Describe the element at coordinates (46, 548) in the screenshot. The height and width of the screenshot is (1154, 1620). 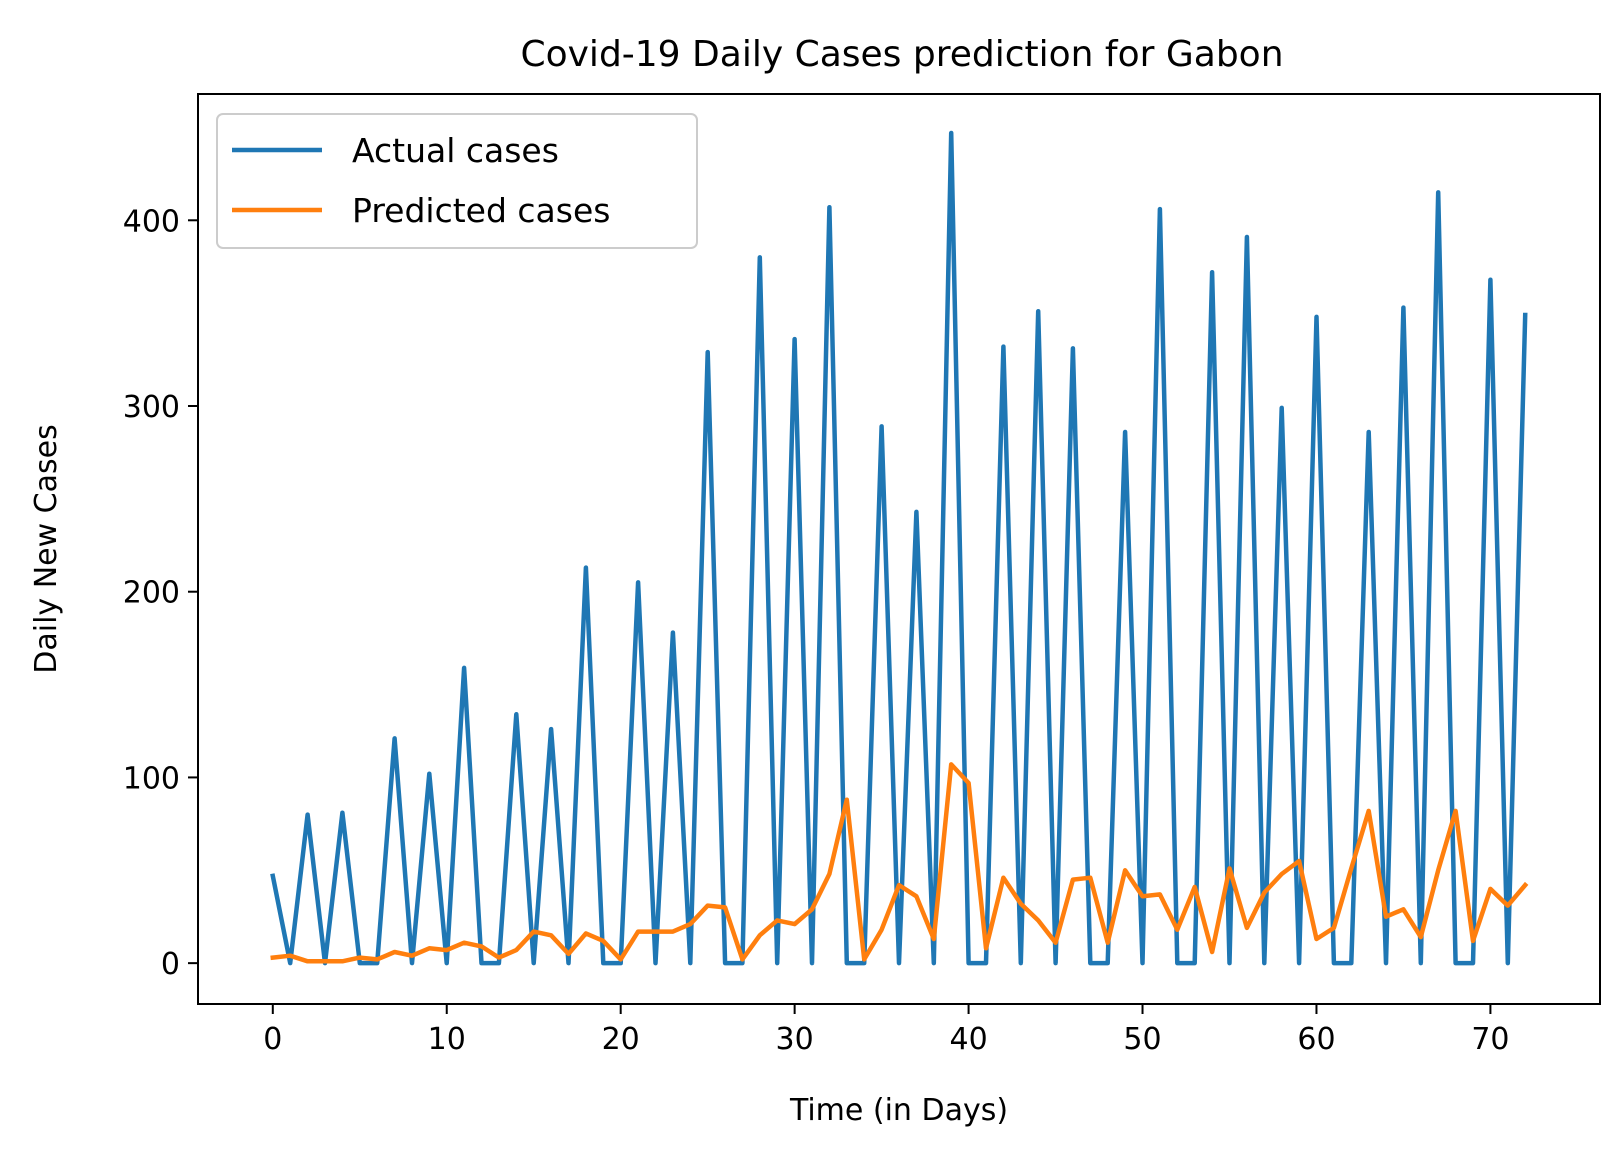
I see `y-axis-label: Daily New Cases` at that location.